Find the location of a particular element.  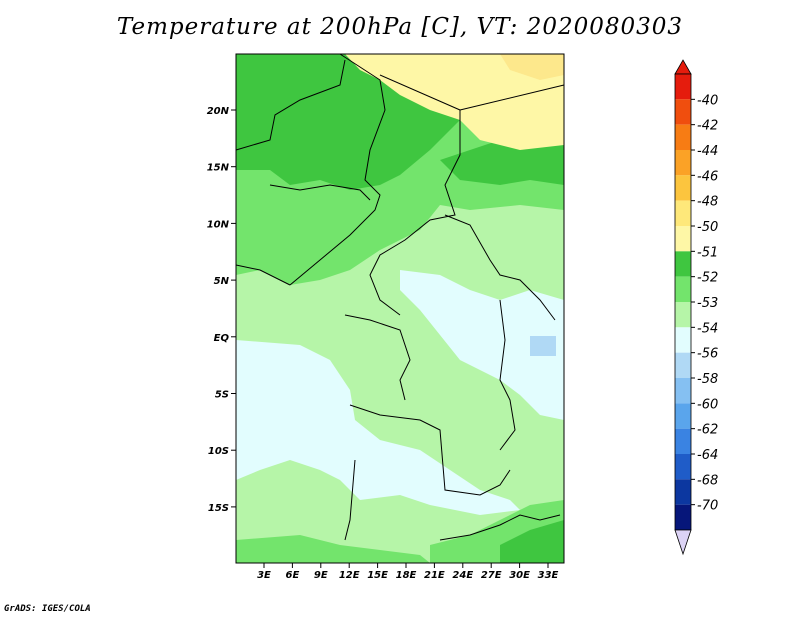

lat-label: 5S is located at coordinates (222, 395).